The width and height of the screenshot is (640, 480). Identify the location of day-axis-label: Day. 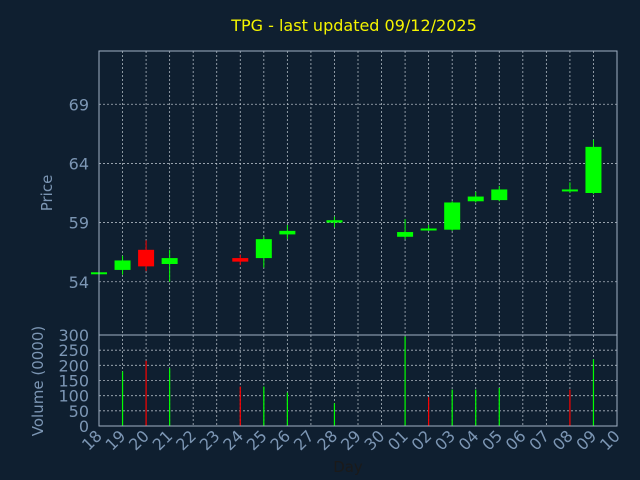
(348, 467).